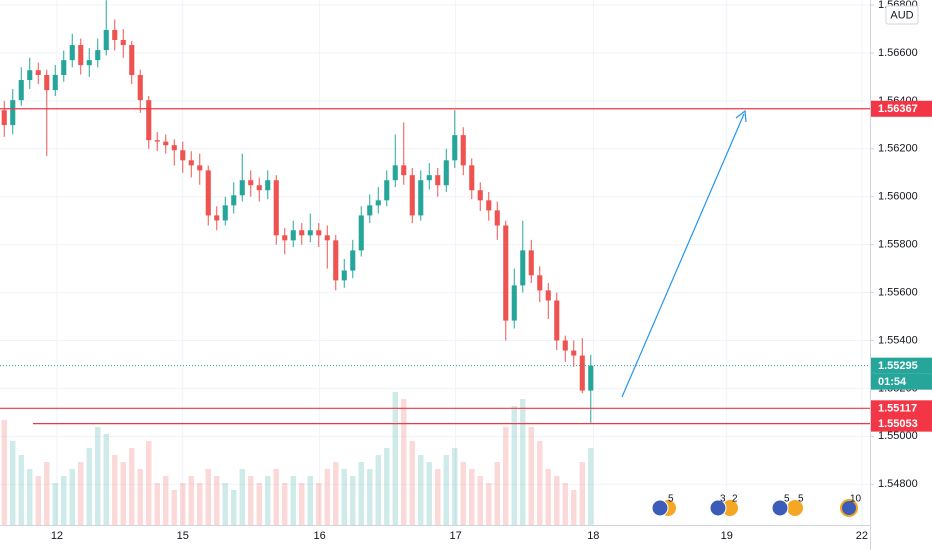  I want to click on arrow-head, so click(741, 116).